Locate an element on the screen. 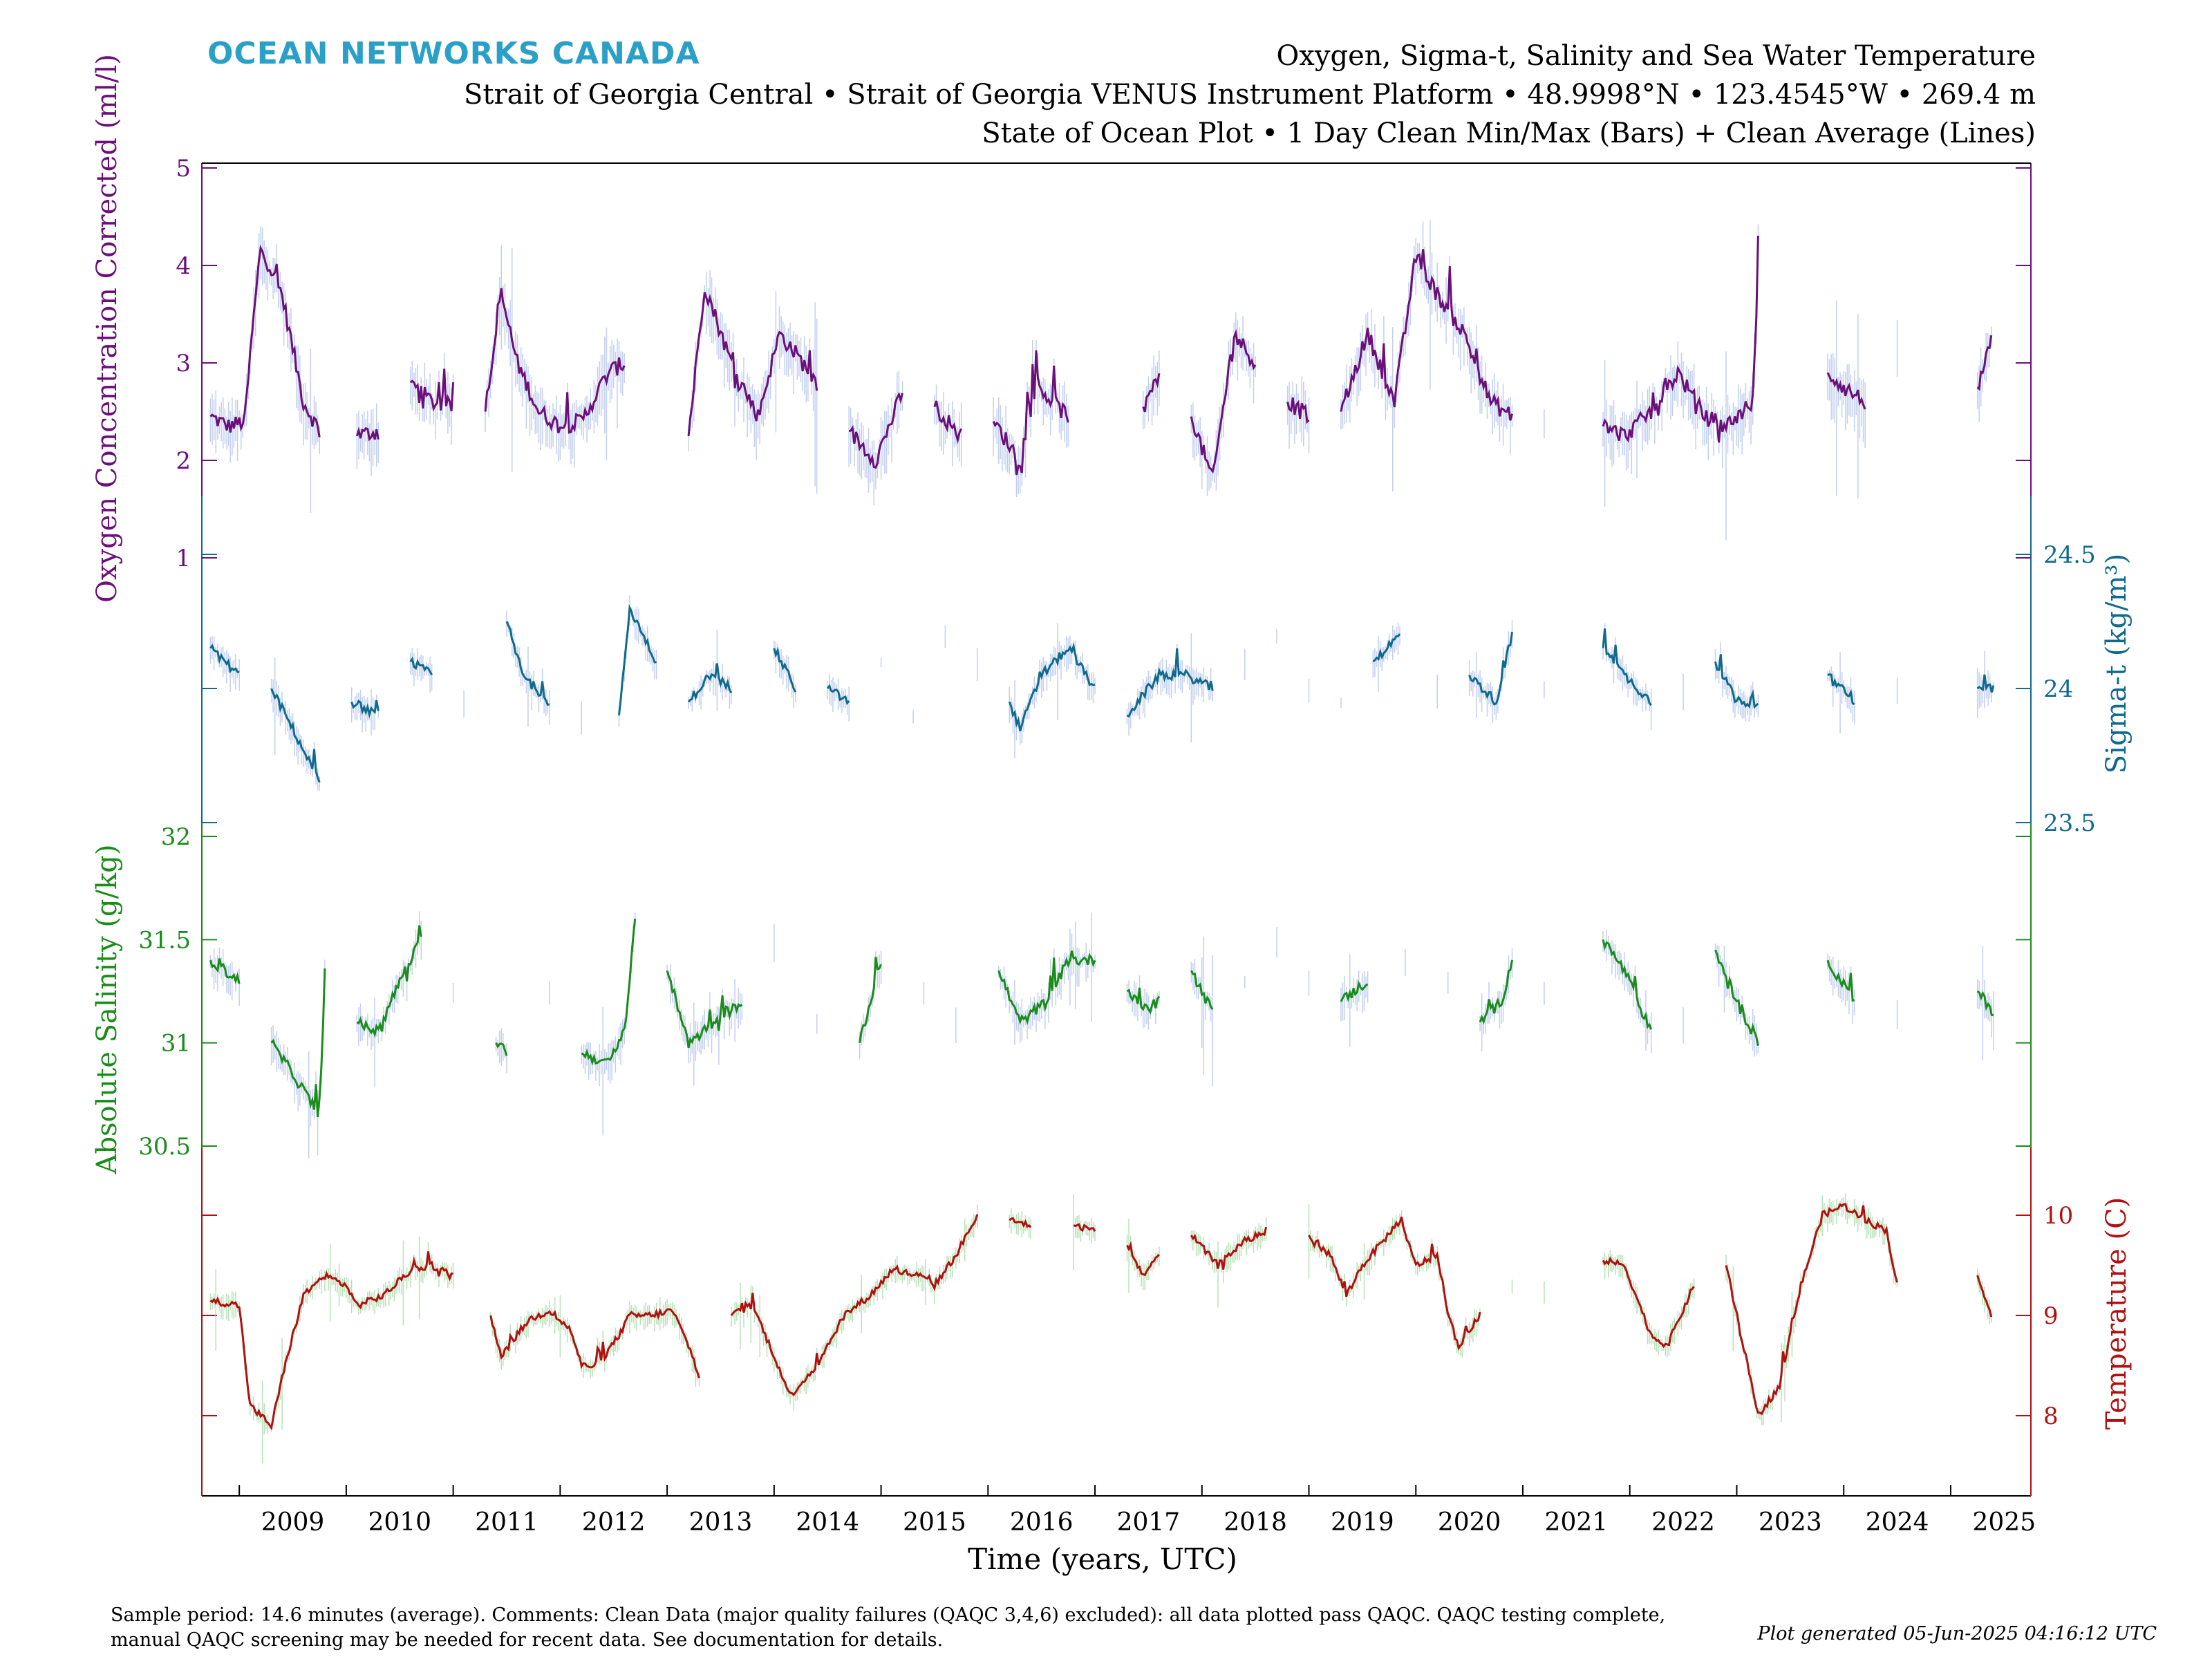  generated-timestamp: Plot generated 05-Jun-2025 04:16:12 UTC is located at coordinates (1957, 1633).